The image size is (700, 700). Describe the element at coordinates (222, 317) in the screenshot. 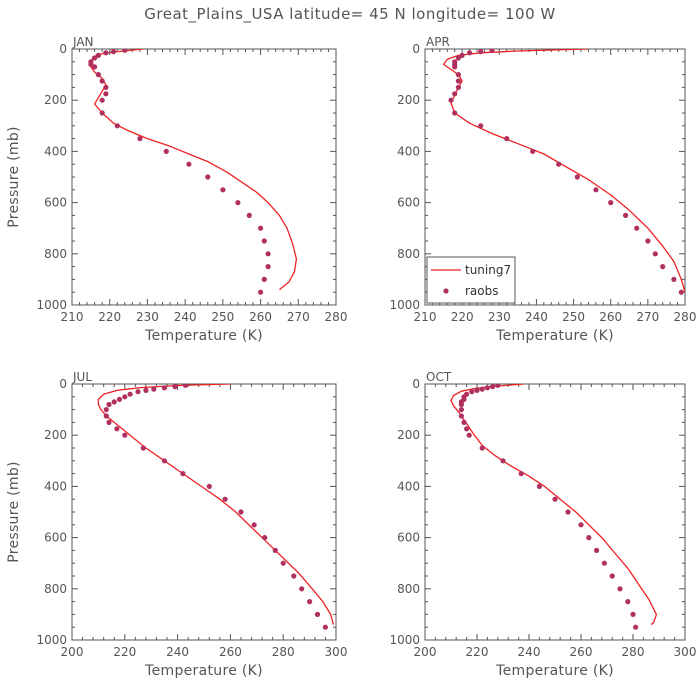

I see `x-tick-label: 250` at that location.